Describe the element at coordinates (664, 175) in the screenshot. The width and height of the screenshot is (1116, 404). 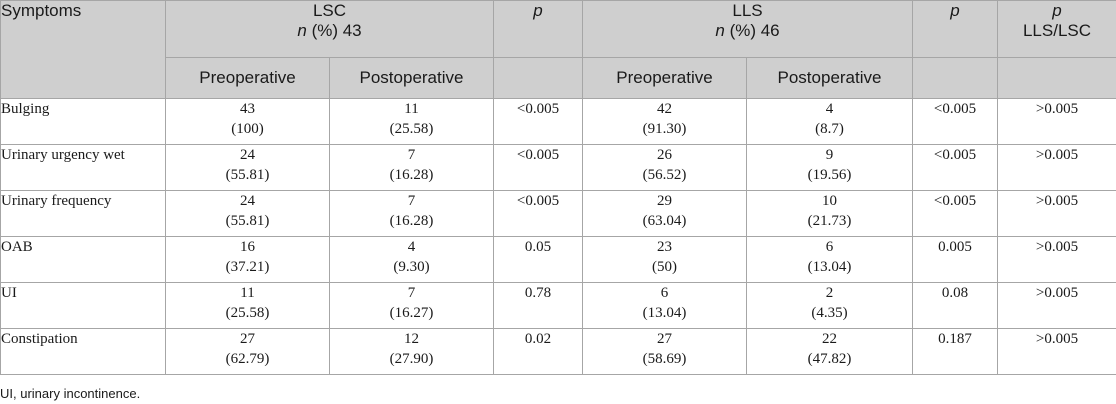
I see `percent: (56.52)` at that location.